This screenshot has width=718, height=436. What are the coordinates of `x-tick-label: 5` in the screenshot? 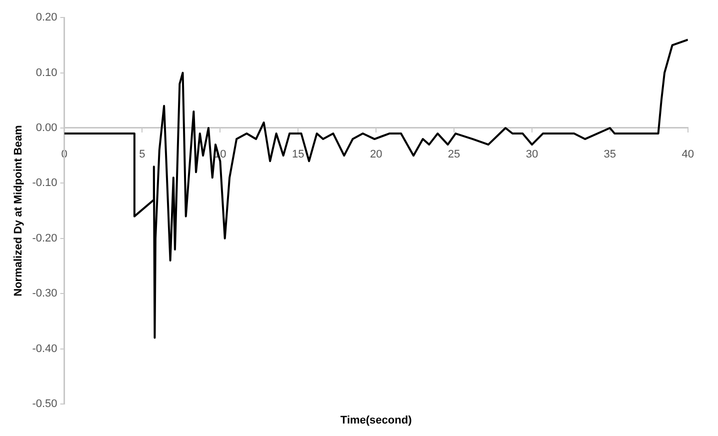 It's located at (142, 154).